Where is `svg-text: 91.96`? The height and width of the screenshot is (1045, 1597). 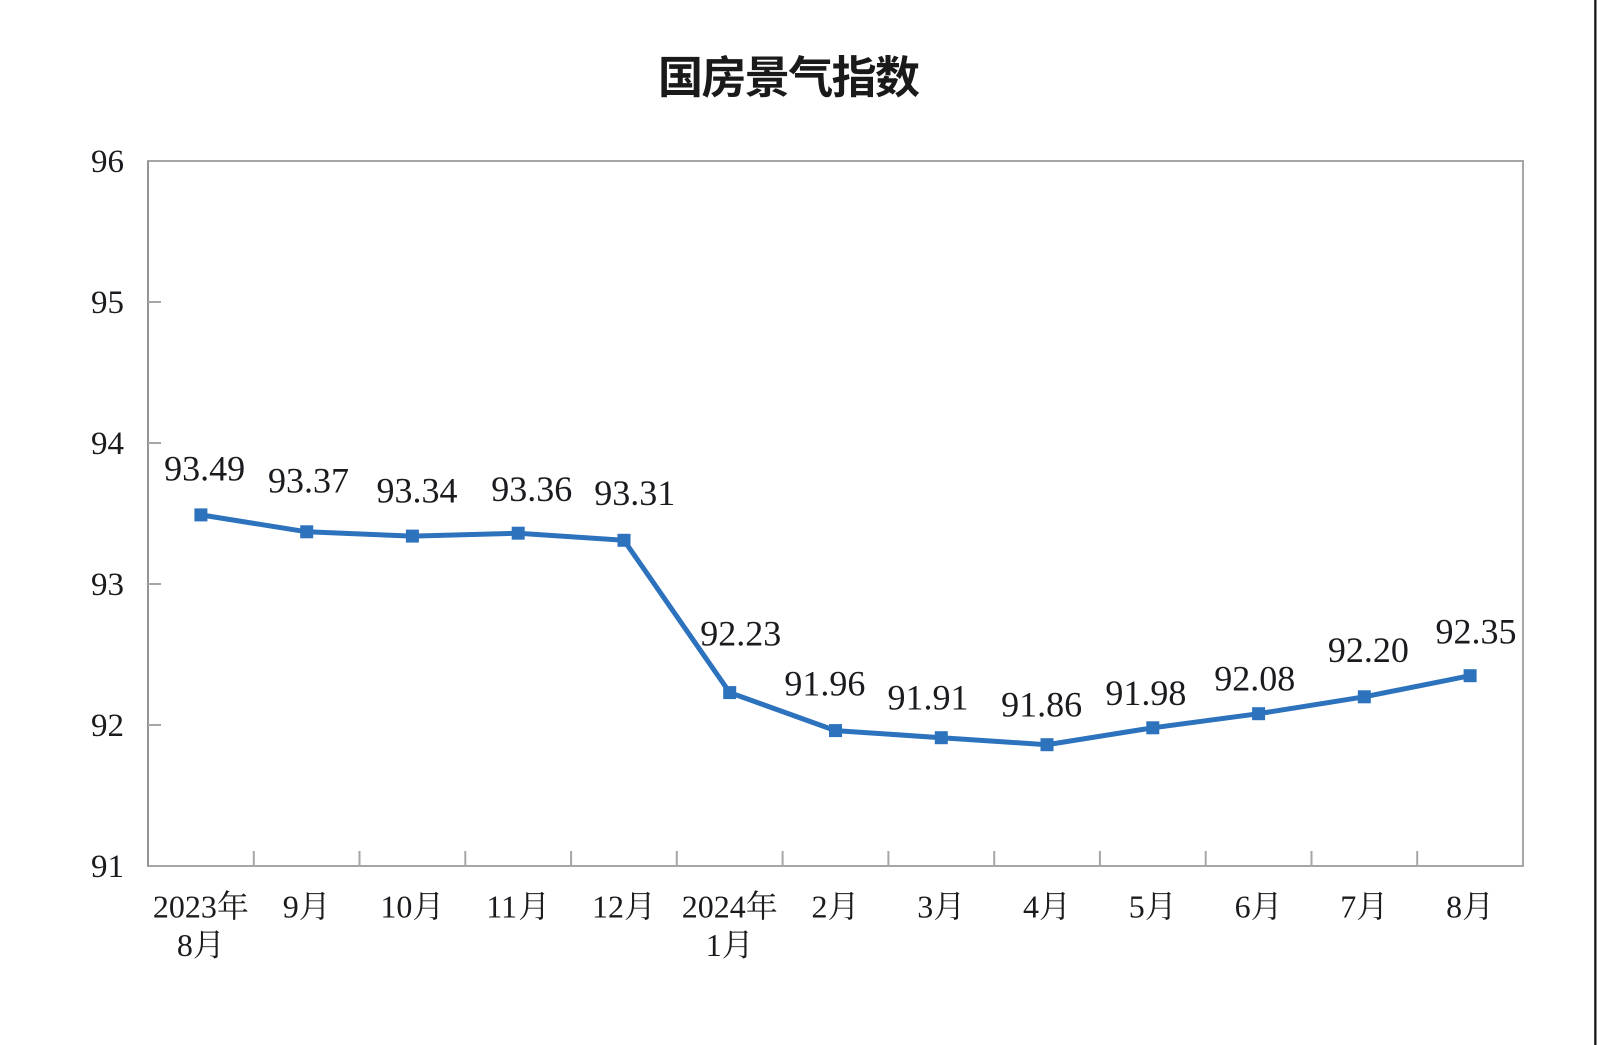 svg-text: 91.96 is located at coordinates (824, 684).